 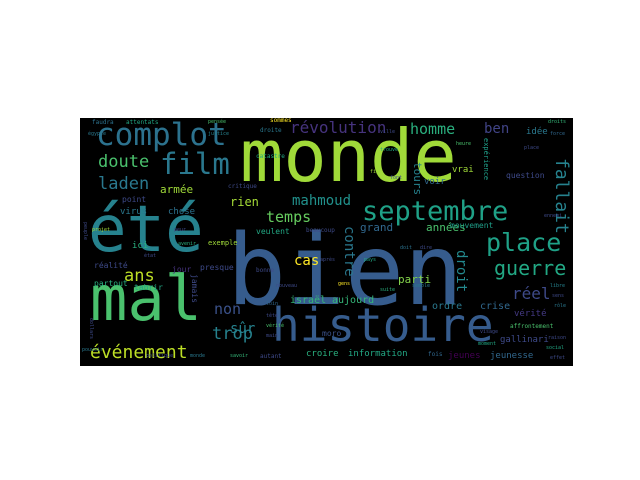 I want to click on word-verite-small: vérité, so click(x=275, y=326).